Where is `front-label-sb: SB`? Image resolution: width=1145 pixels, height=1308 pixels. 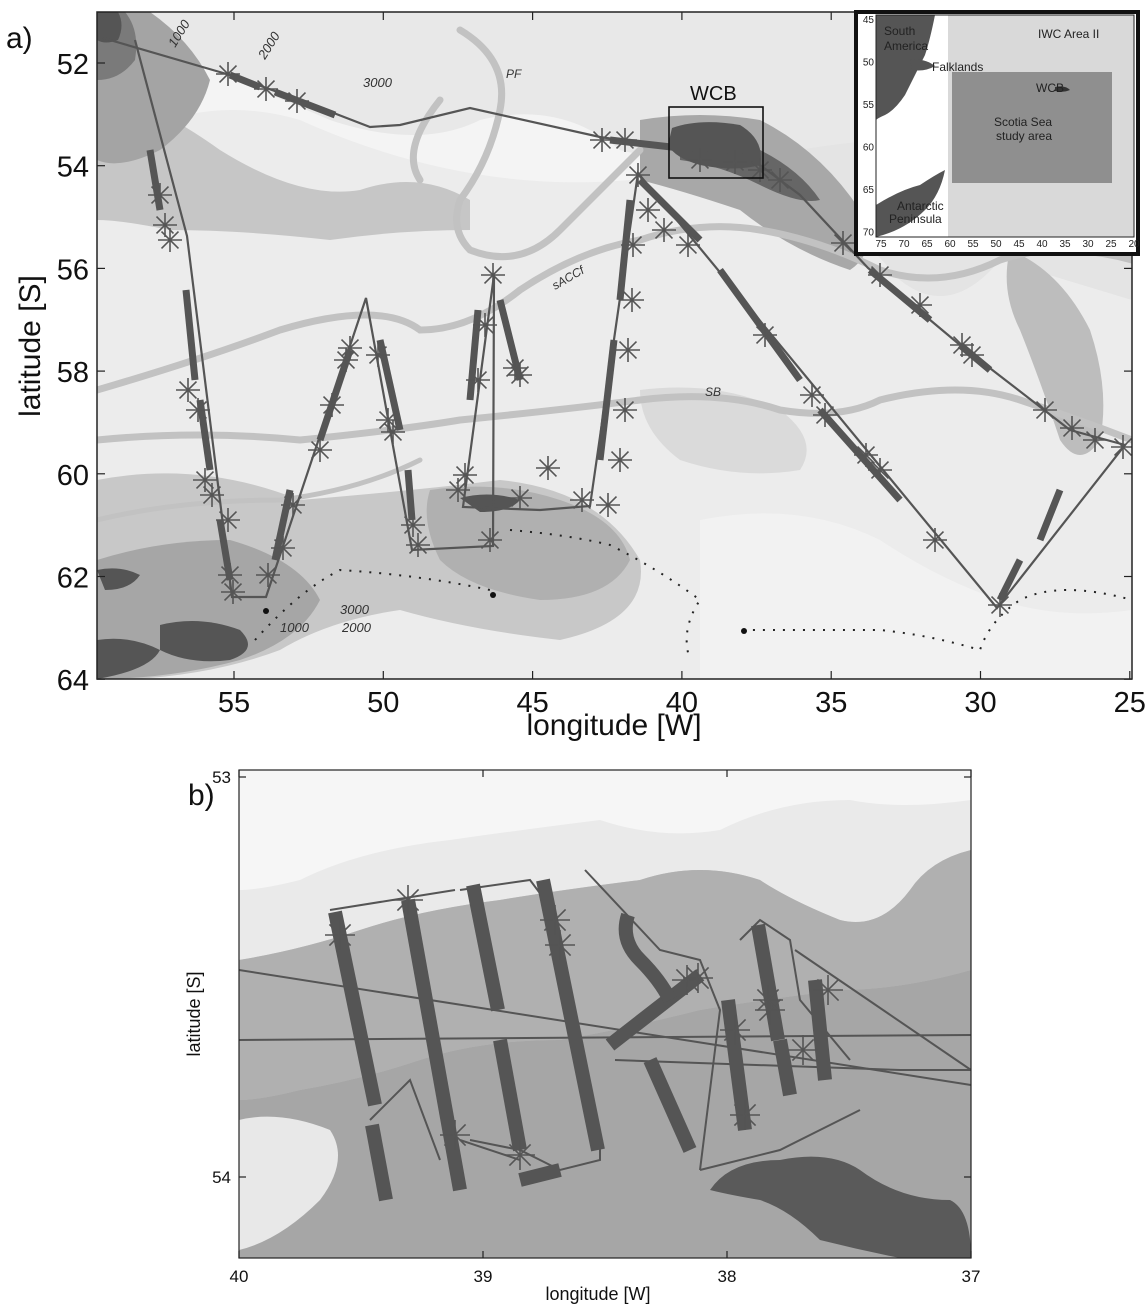
front-label-sb: SB is located at coordinates (713, 392).